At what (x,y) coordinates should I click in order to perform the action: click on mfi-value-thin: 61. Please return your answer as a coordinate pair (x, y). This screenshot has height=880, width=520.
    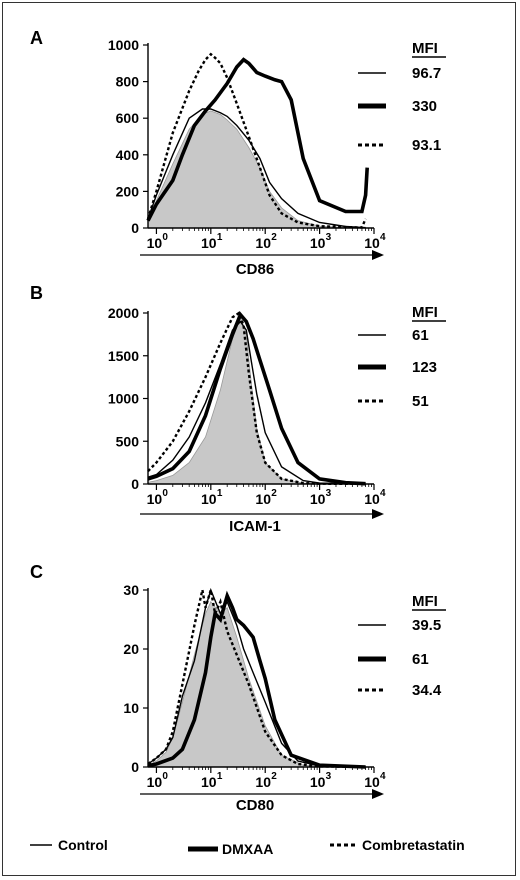
    Looking at the image, I should click on (420, 335).